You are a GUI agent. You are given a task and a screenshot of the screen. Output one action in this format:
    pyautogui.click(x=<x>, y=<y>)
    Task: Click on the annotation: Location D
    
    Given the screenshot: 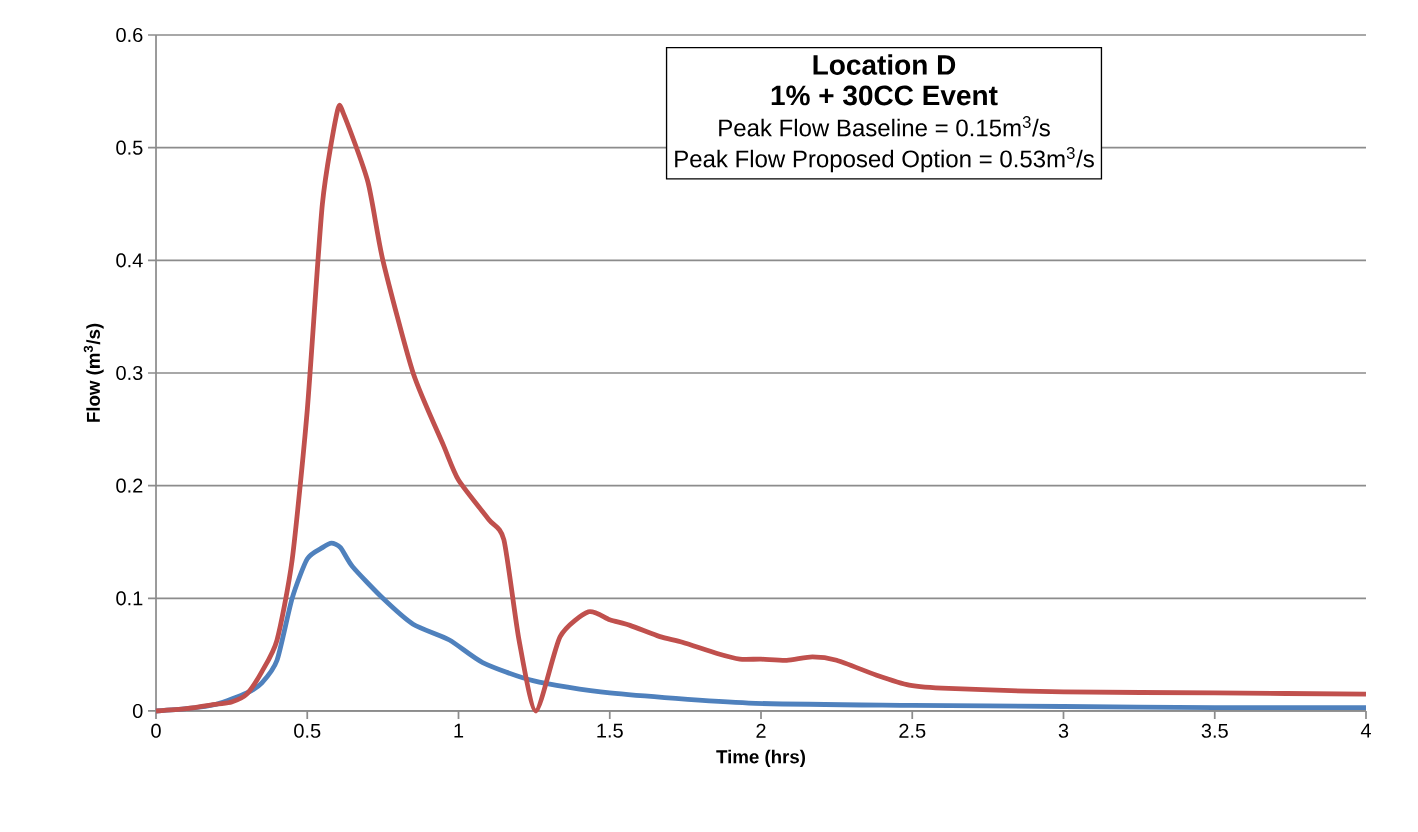 What is the action you would take?
    pyautogui.click(x=884, y=64)
    